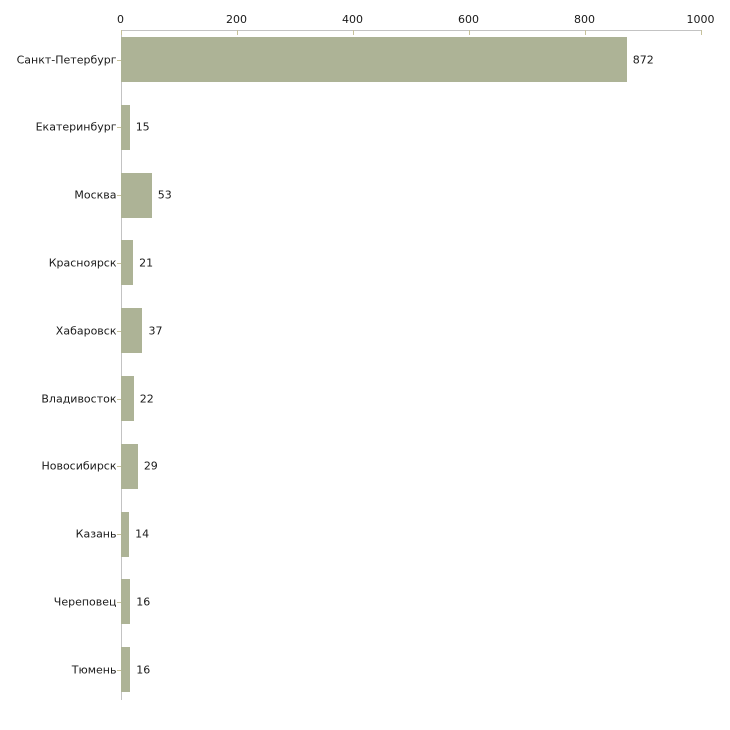 Image resolution: width=730 pixels, height=730 pixels. What do you see at coordinates (142, 534) in the screenshot?
I see `value-label: 14` at bounding box center [142, 534].